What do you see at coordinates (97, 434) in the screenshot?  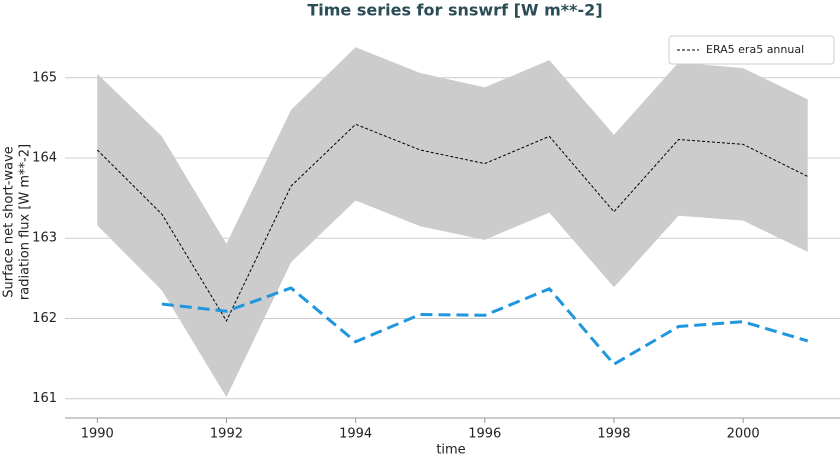 I see `x-tick-label: 1990` at bounding box center [97, 434].